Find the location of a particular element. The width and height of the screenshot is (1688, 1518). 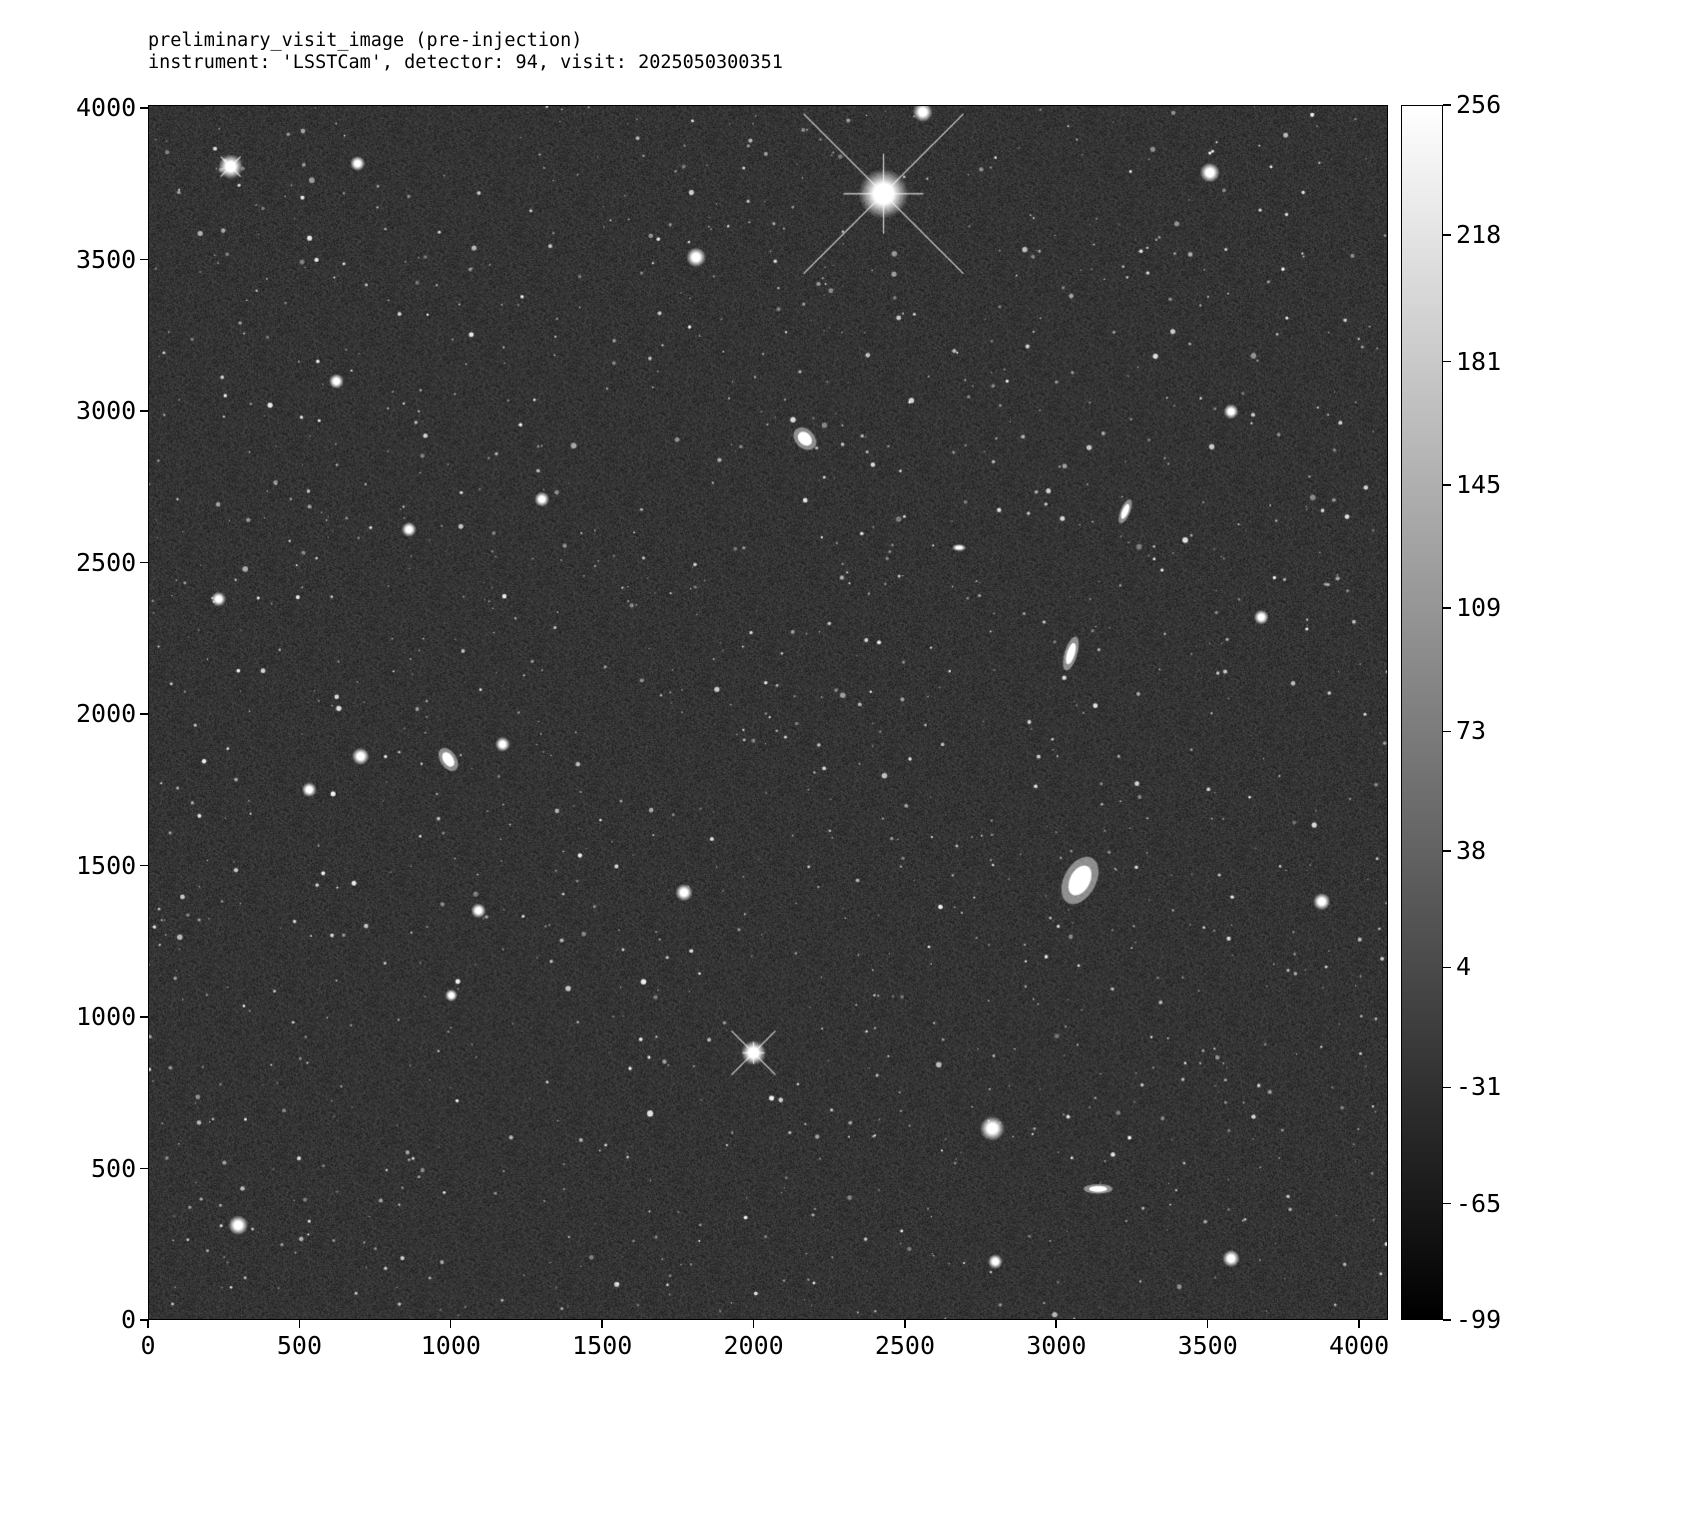

colorbar is located at coordinates (1422, 712).